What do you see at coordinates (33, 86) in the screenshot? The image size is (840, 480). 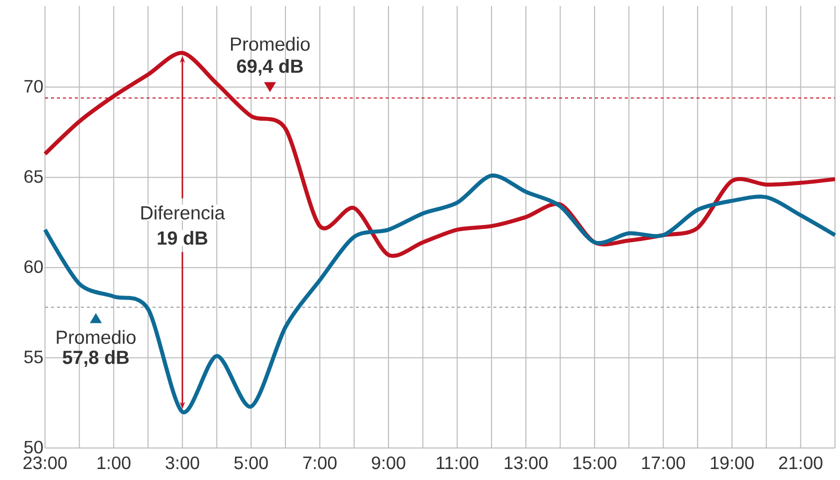 I see `y-tick-label: 70` at bounding box center [33, 86].